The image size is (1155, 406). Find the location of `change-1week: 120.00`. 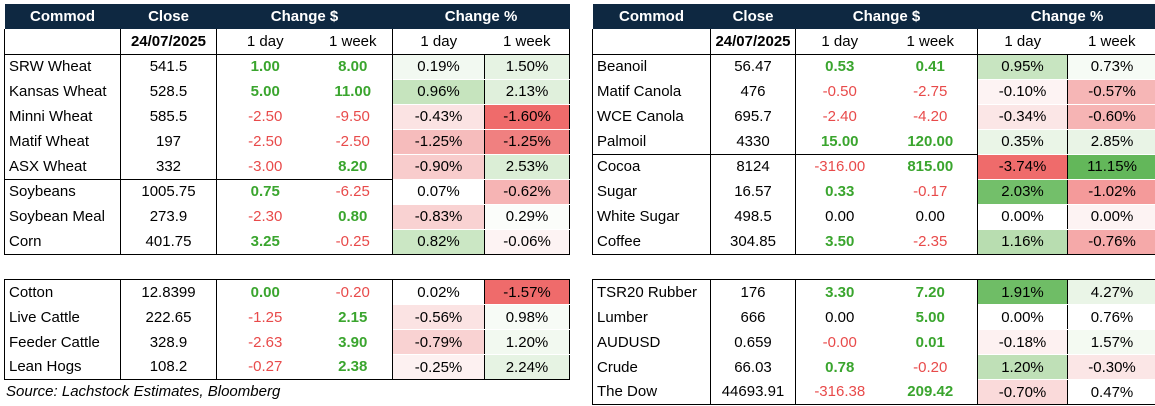

change-1week: 120.00 is located at coordinates (931, 141).